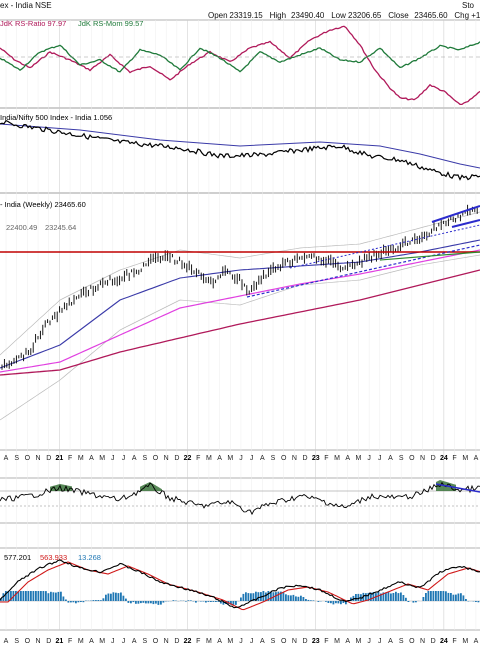 The image size is (480, 650). Describe the element at coordinates (444, 641) in the screenshot. I see `x-tick-label: 24` at that location.